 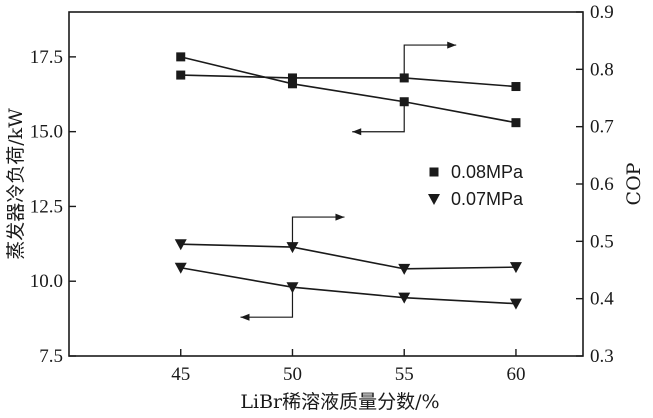 What do you see at coordinates (46, 57) in the screenshot?
I see `y-left-tick-label: 17.5` at bounding box center [46, 57].